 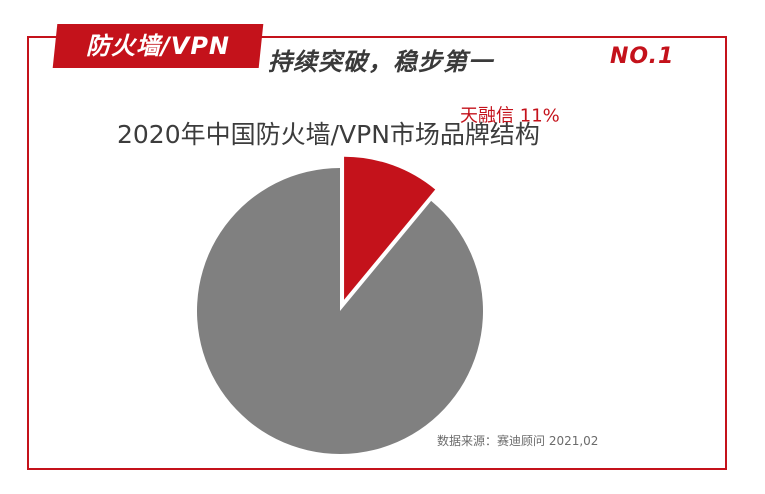 What do you see at coordinates (390, 228) in the screenshot?
I see `pie-slice-天融信` at bounding box center [390, 228].